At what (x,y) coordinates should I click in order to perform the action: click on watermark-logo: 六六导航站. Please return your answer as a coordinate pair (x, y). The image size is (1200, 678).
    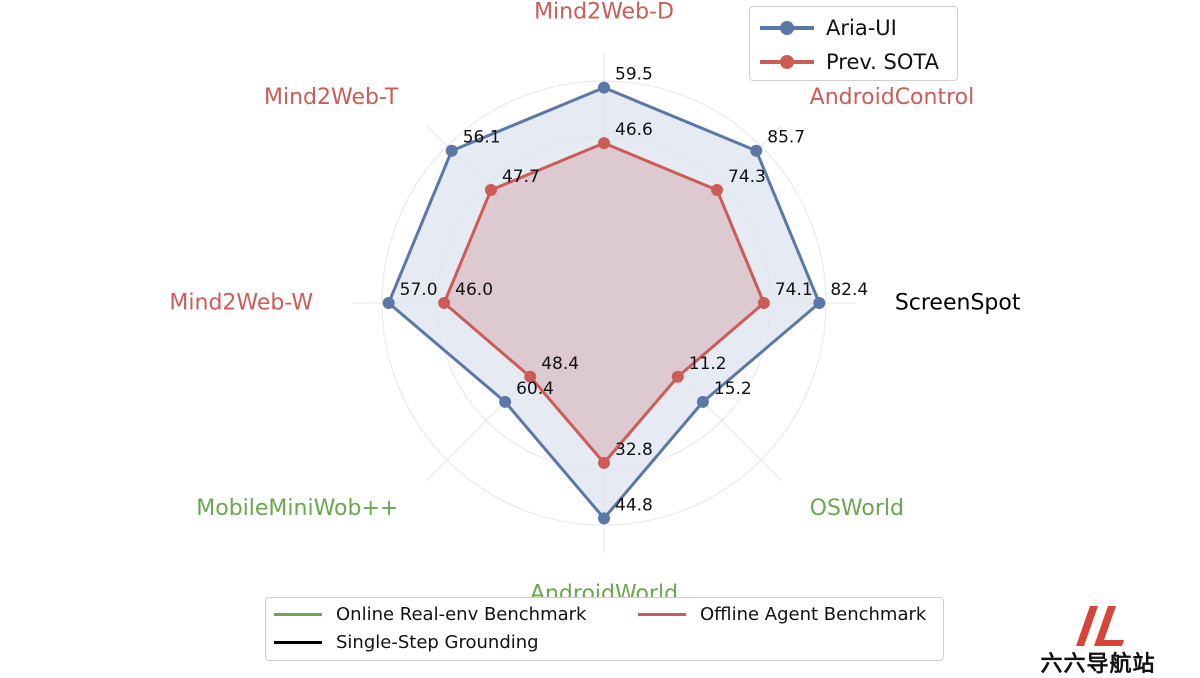
    Looking at the image, I should click on (1098, 639).